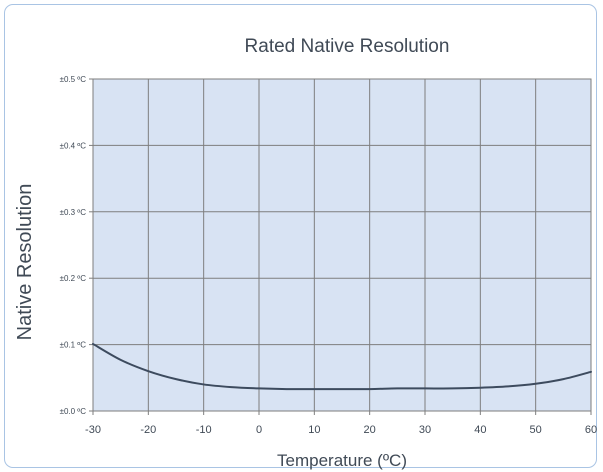 Image resolution: width=603 pixels, height=472 pixels. Describe the element at coordinates (73, 345) in the screenshot. I see `y-tick-label: ±0.1 ºC` at that location.